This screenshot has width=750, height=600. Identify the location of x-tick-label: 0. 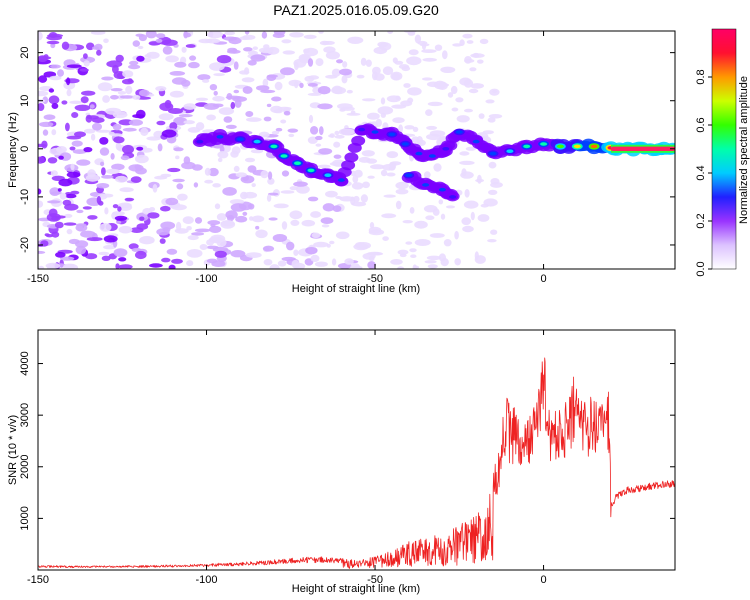
(543, 279).